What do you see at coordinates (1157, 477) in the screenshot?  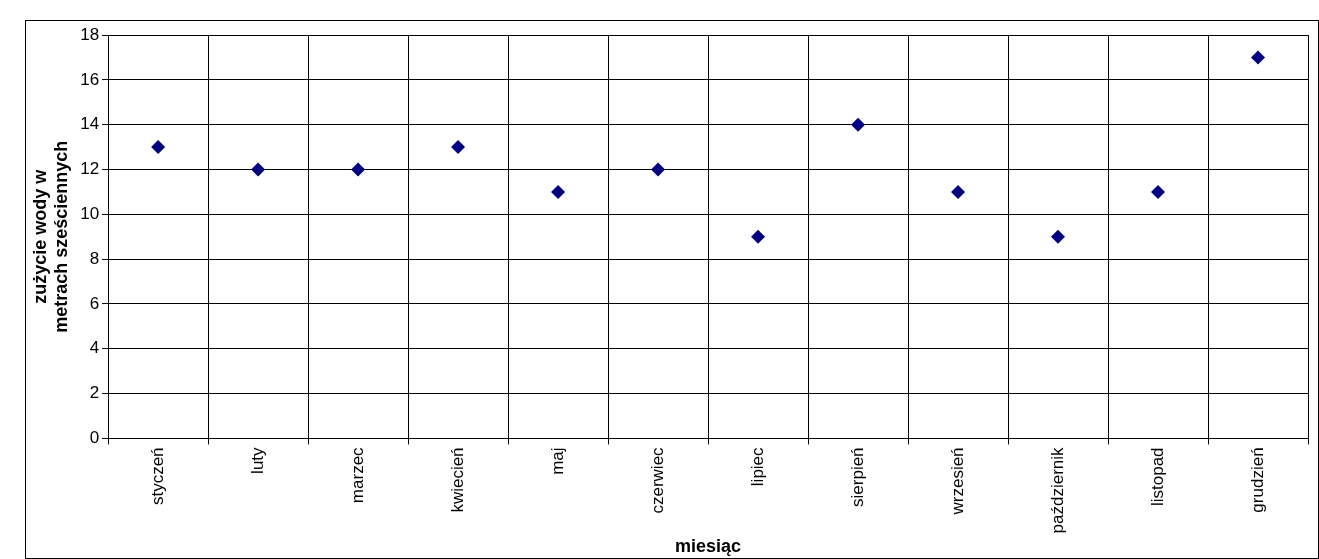 I see `x-tick-label: listopad` at bounding box center [1157, 477].